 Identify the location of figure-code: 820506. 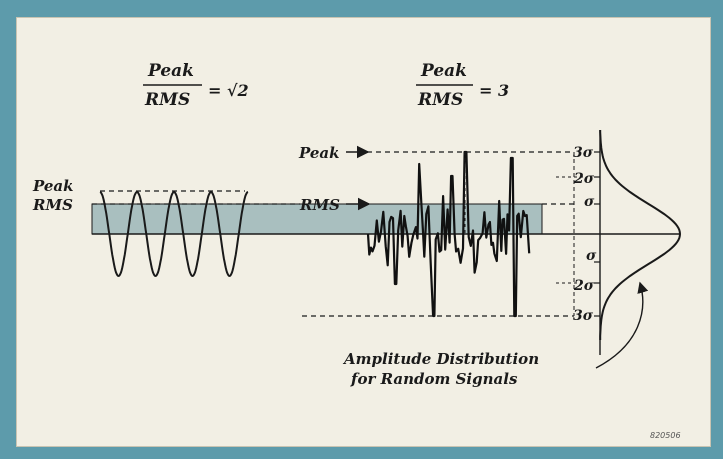
(665, 435).